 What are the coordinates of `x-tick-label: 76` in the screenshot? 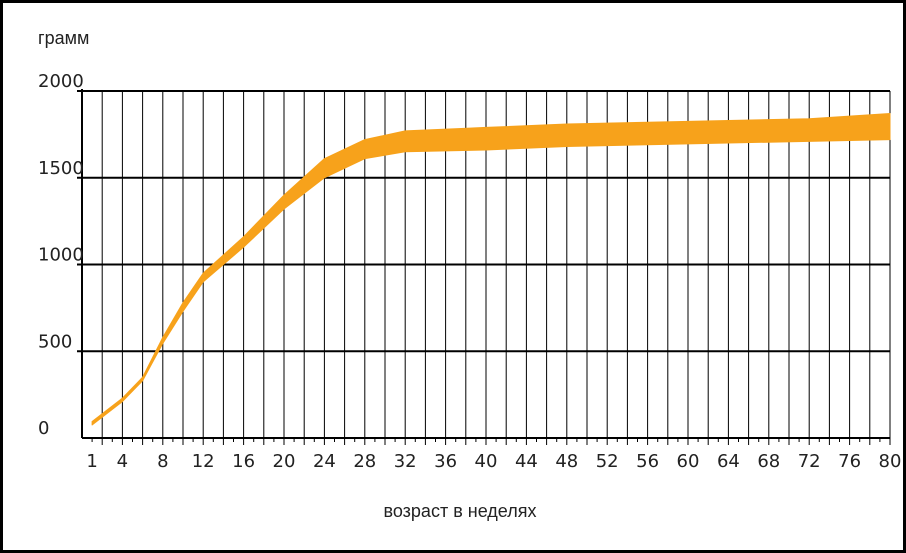 It's located at (849, 461).